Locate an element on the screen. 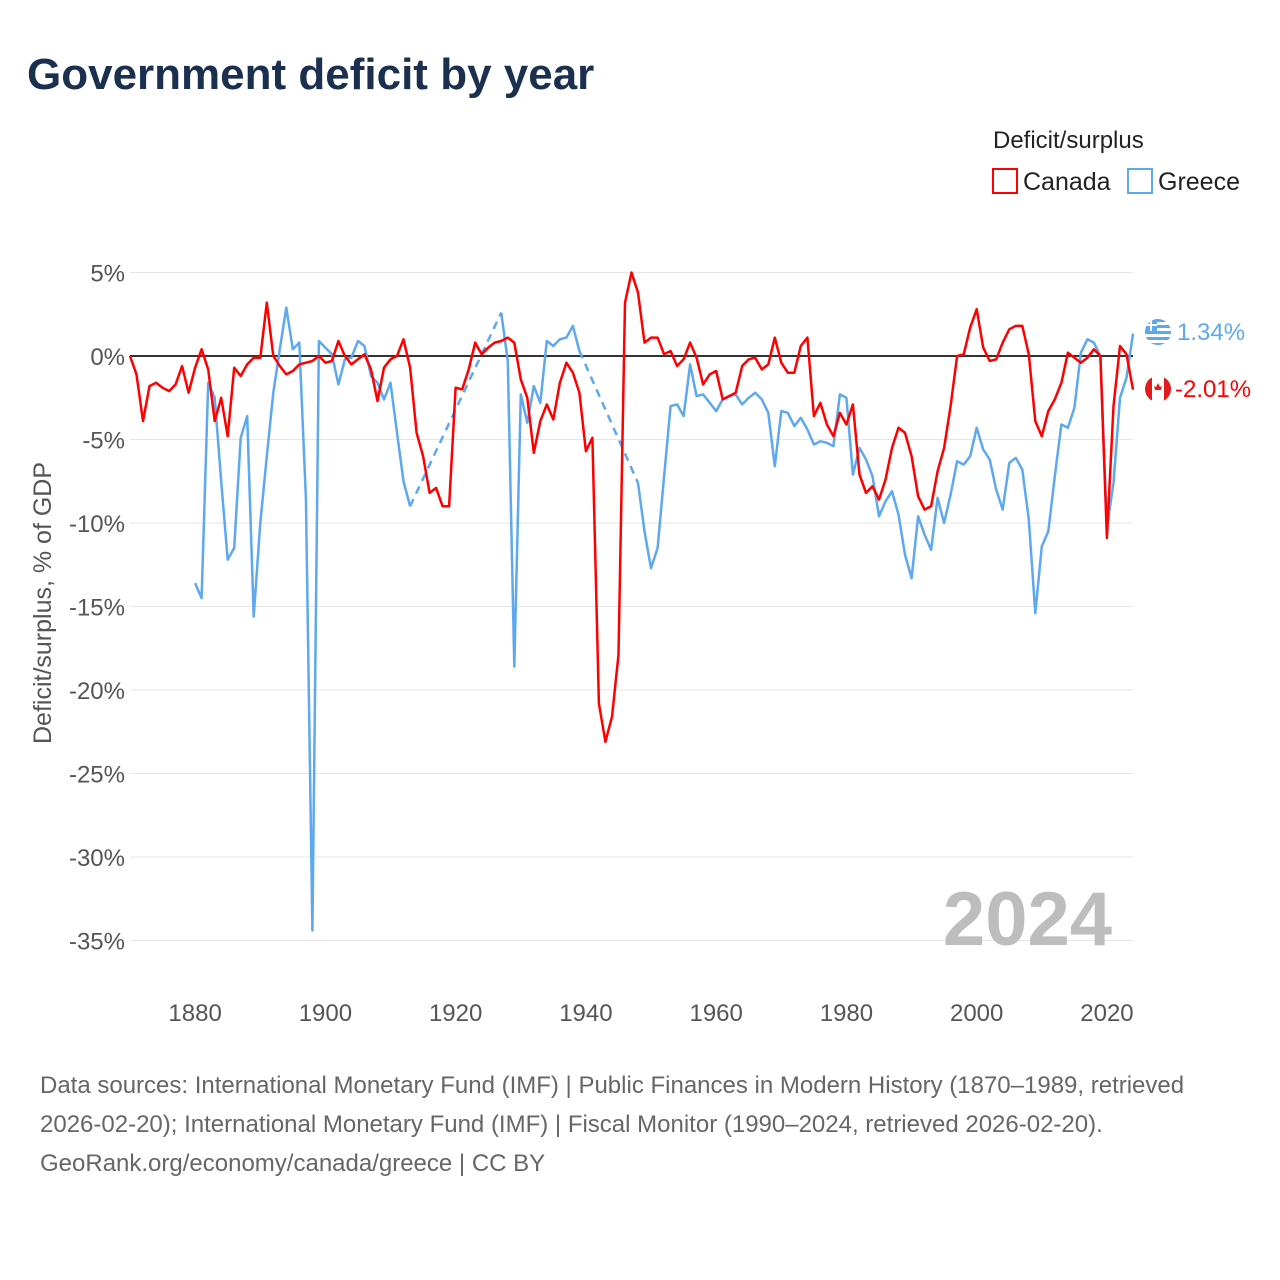 Image resolution: width=1280 pixels, height=1280 pixels. legend-label-canada: Canada is located at coordinates (1067, 182).